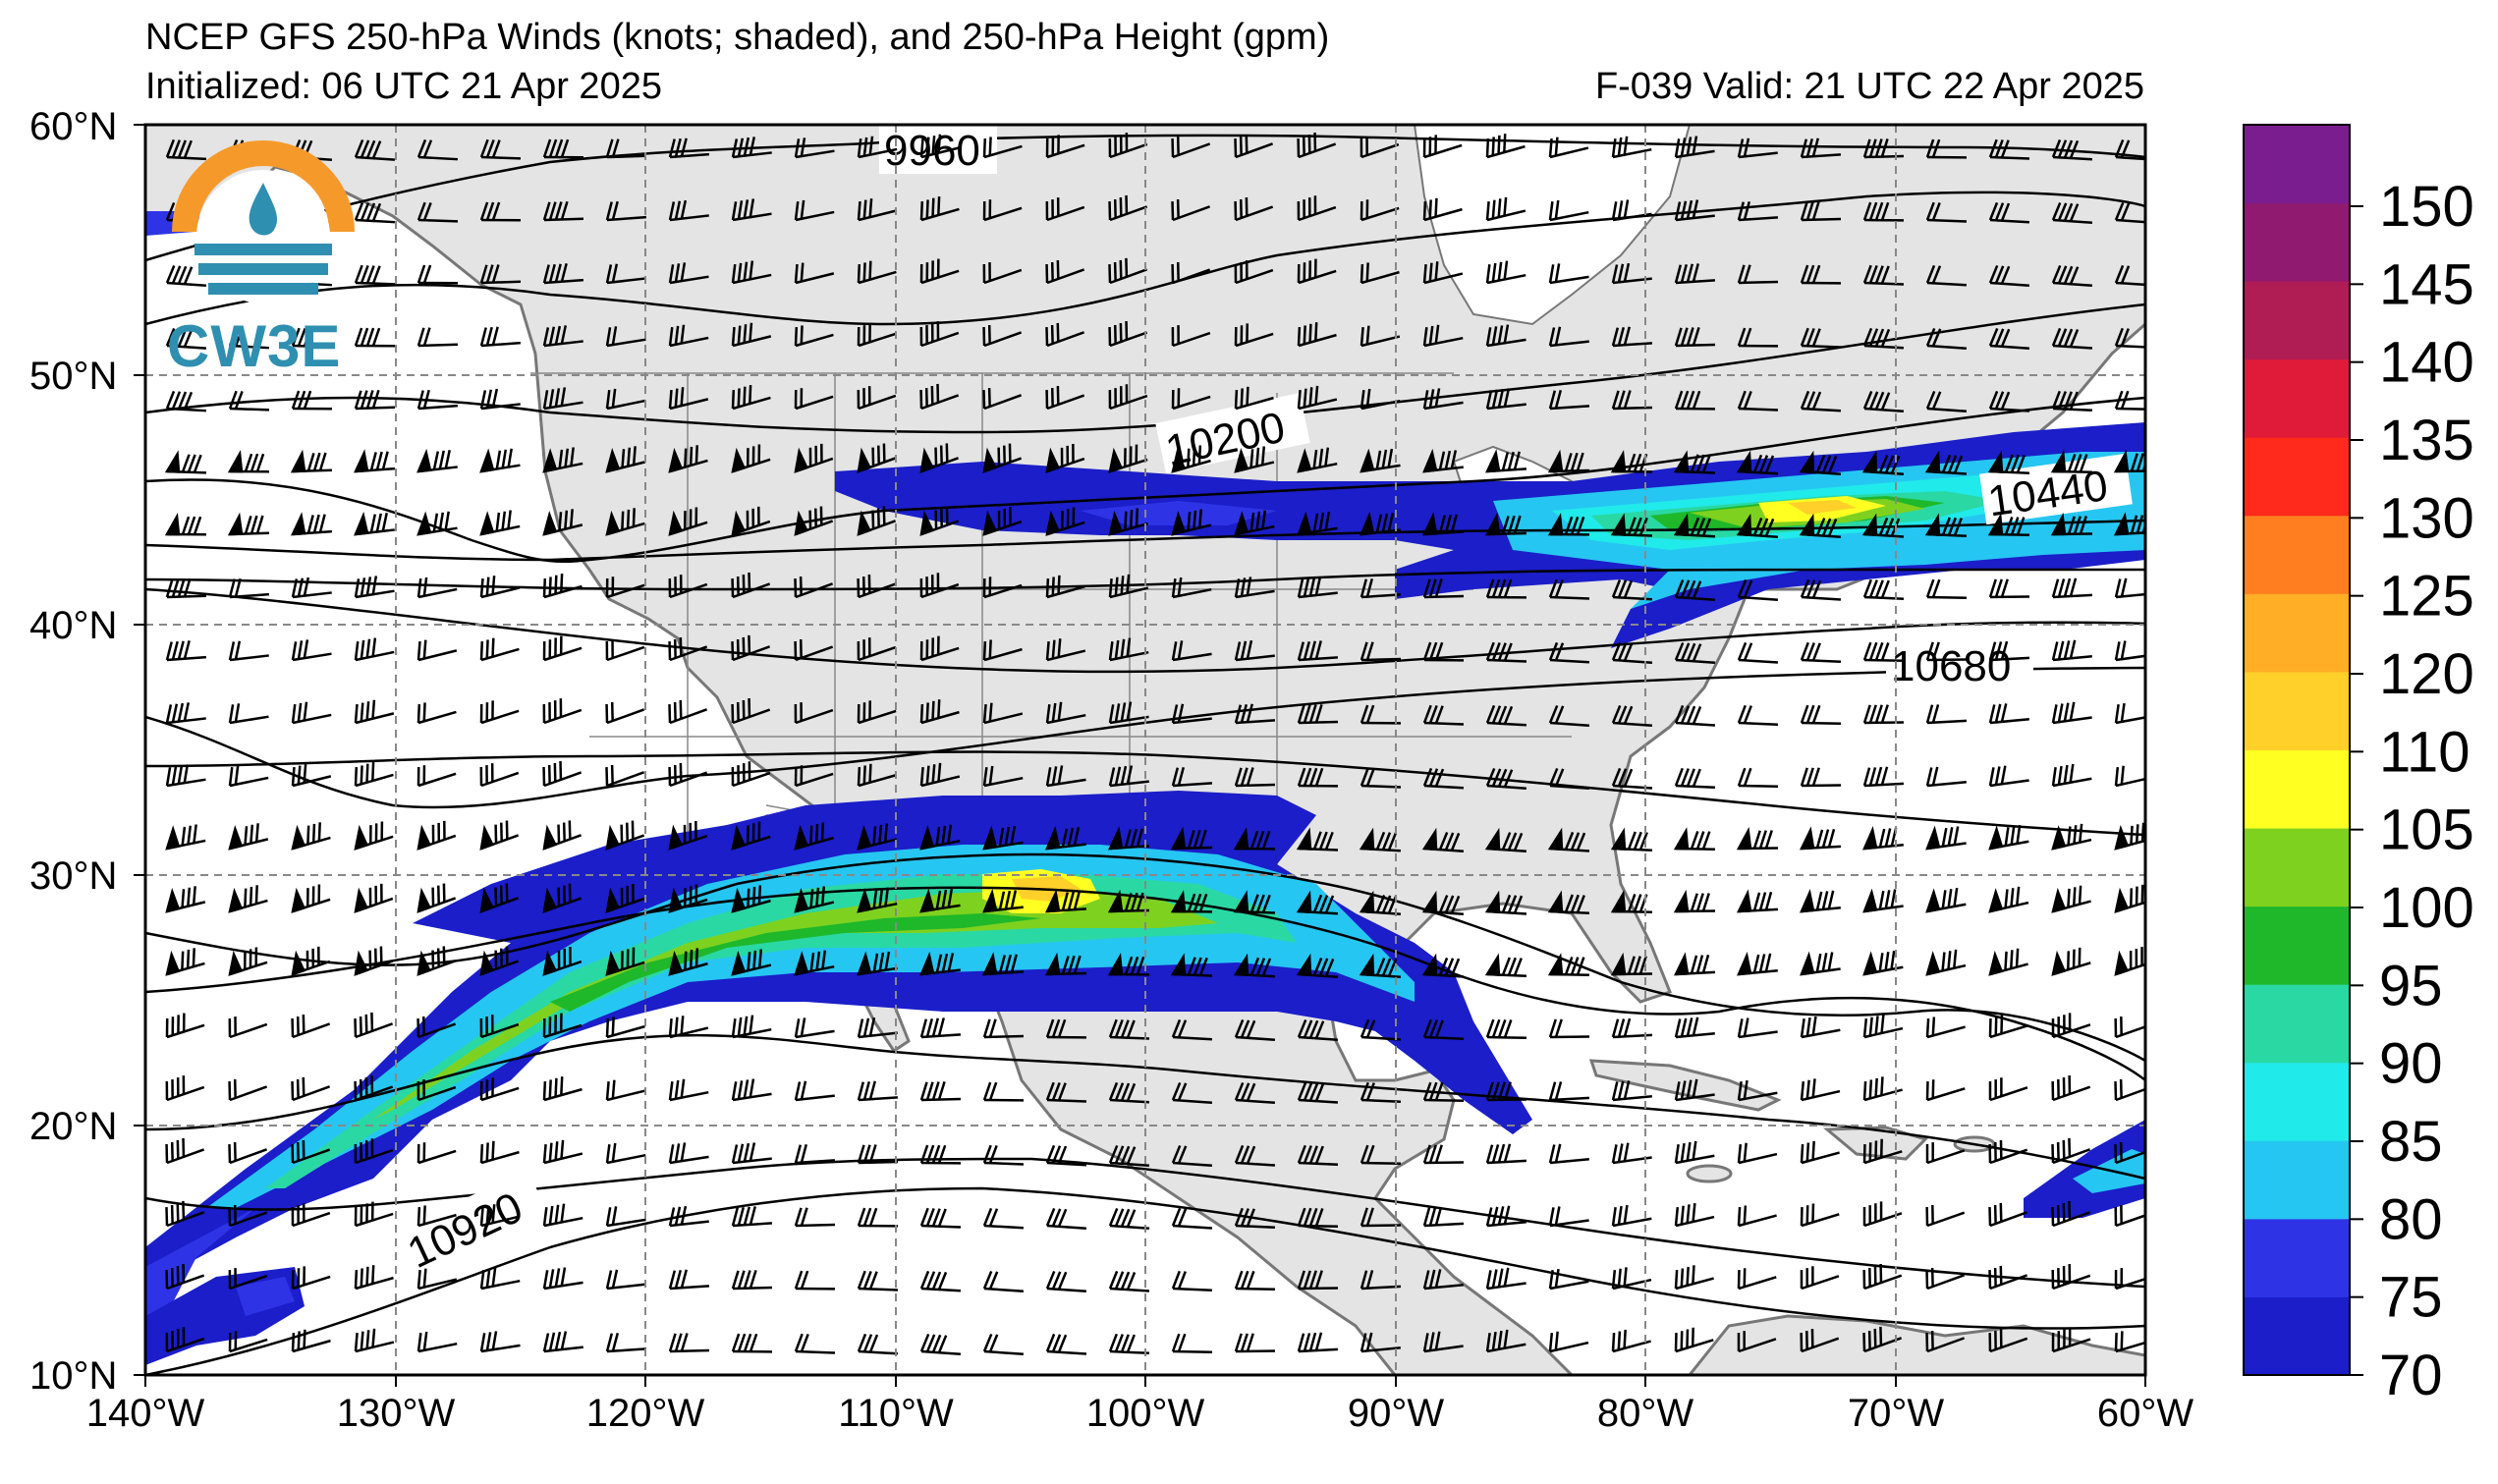  Describe the element at coordinates (1916, 1344) in the screenshot. I see `south-america-land` at that location.